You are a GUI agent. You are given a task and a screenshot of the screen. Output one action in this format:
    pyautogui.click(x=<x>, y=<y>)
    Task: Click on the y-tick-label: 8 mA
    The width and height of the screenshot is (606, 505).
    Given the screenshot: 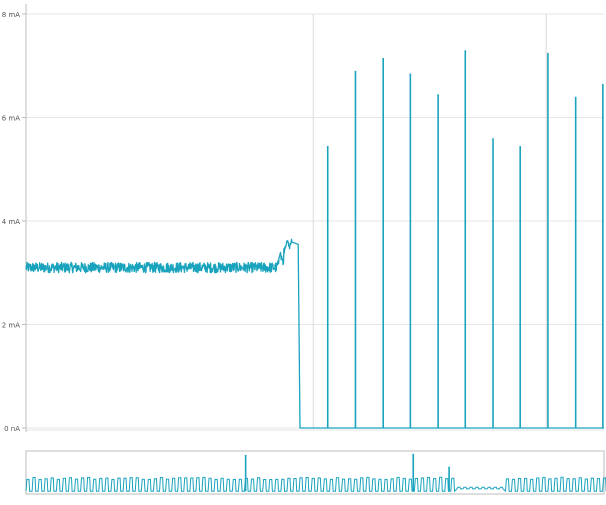 What is the action you would take?
    pyautogui.click(x=11, y=15)
    